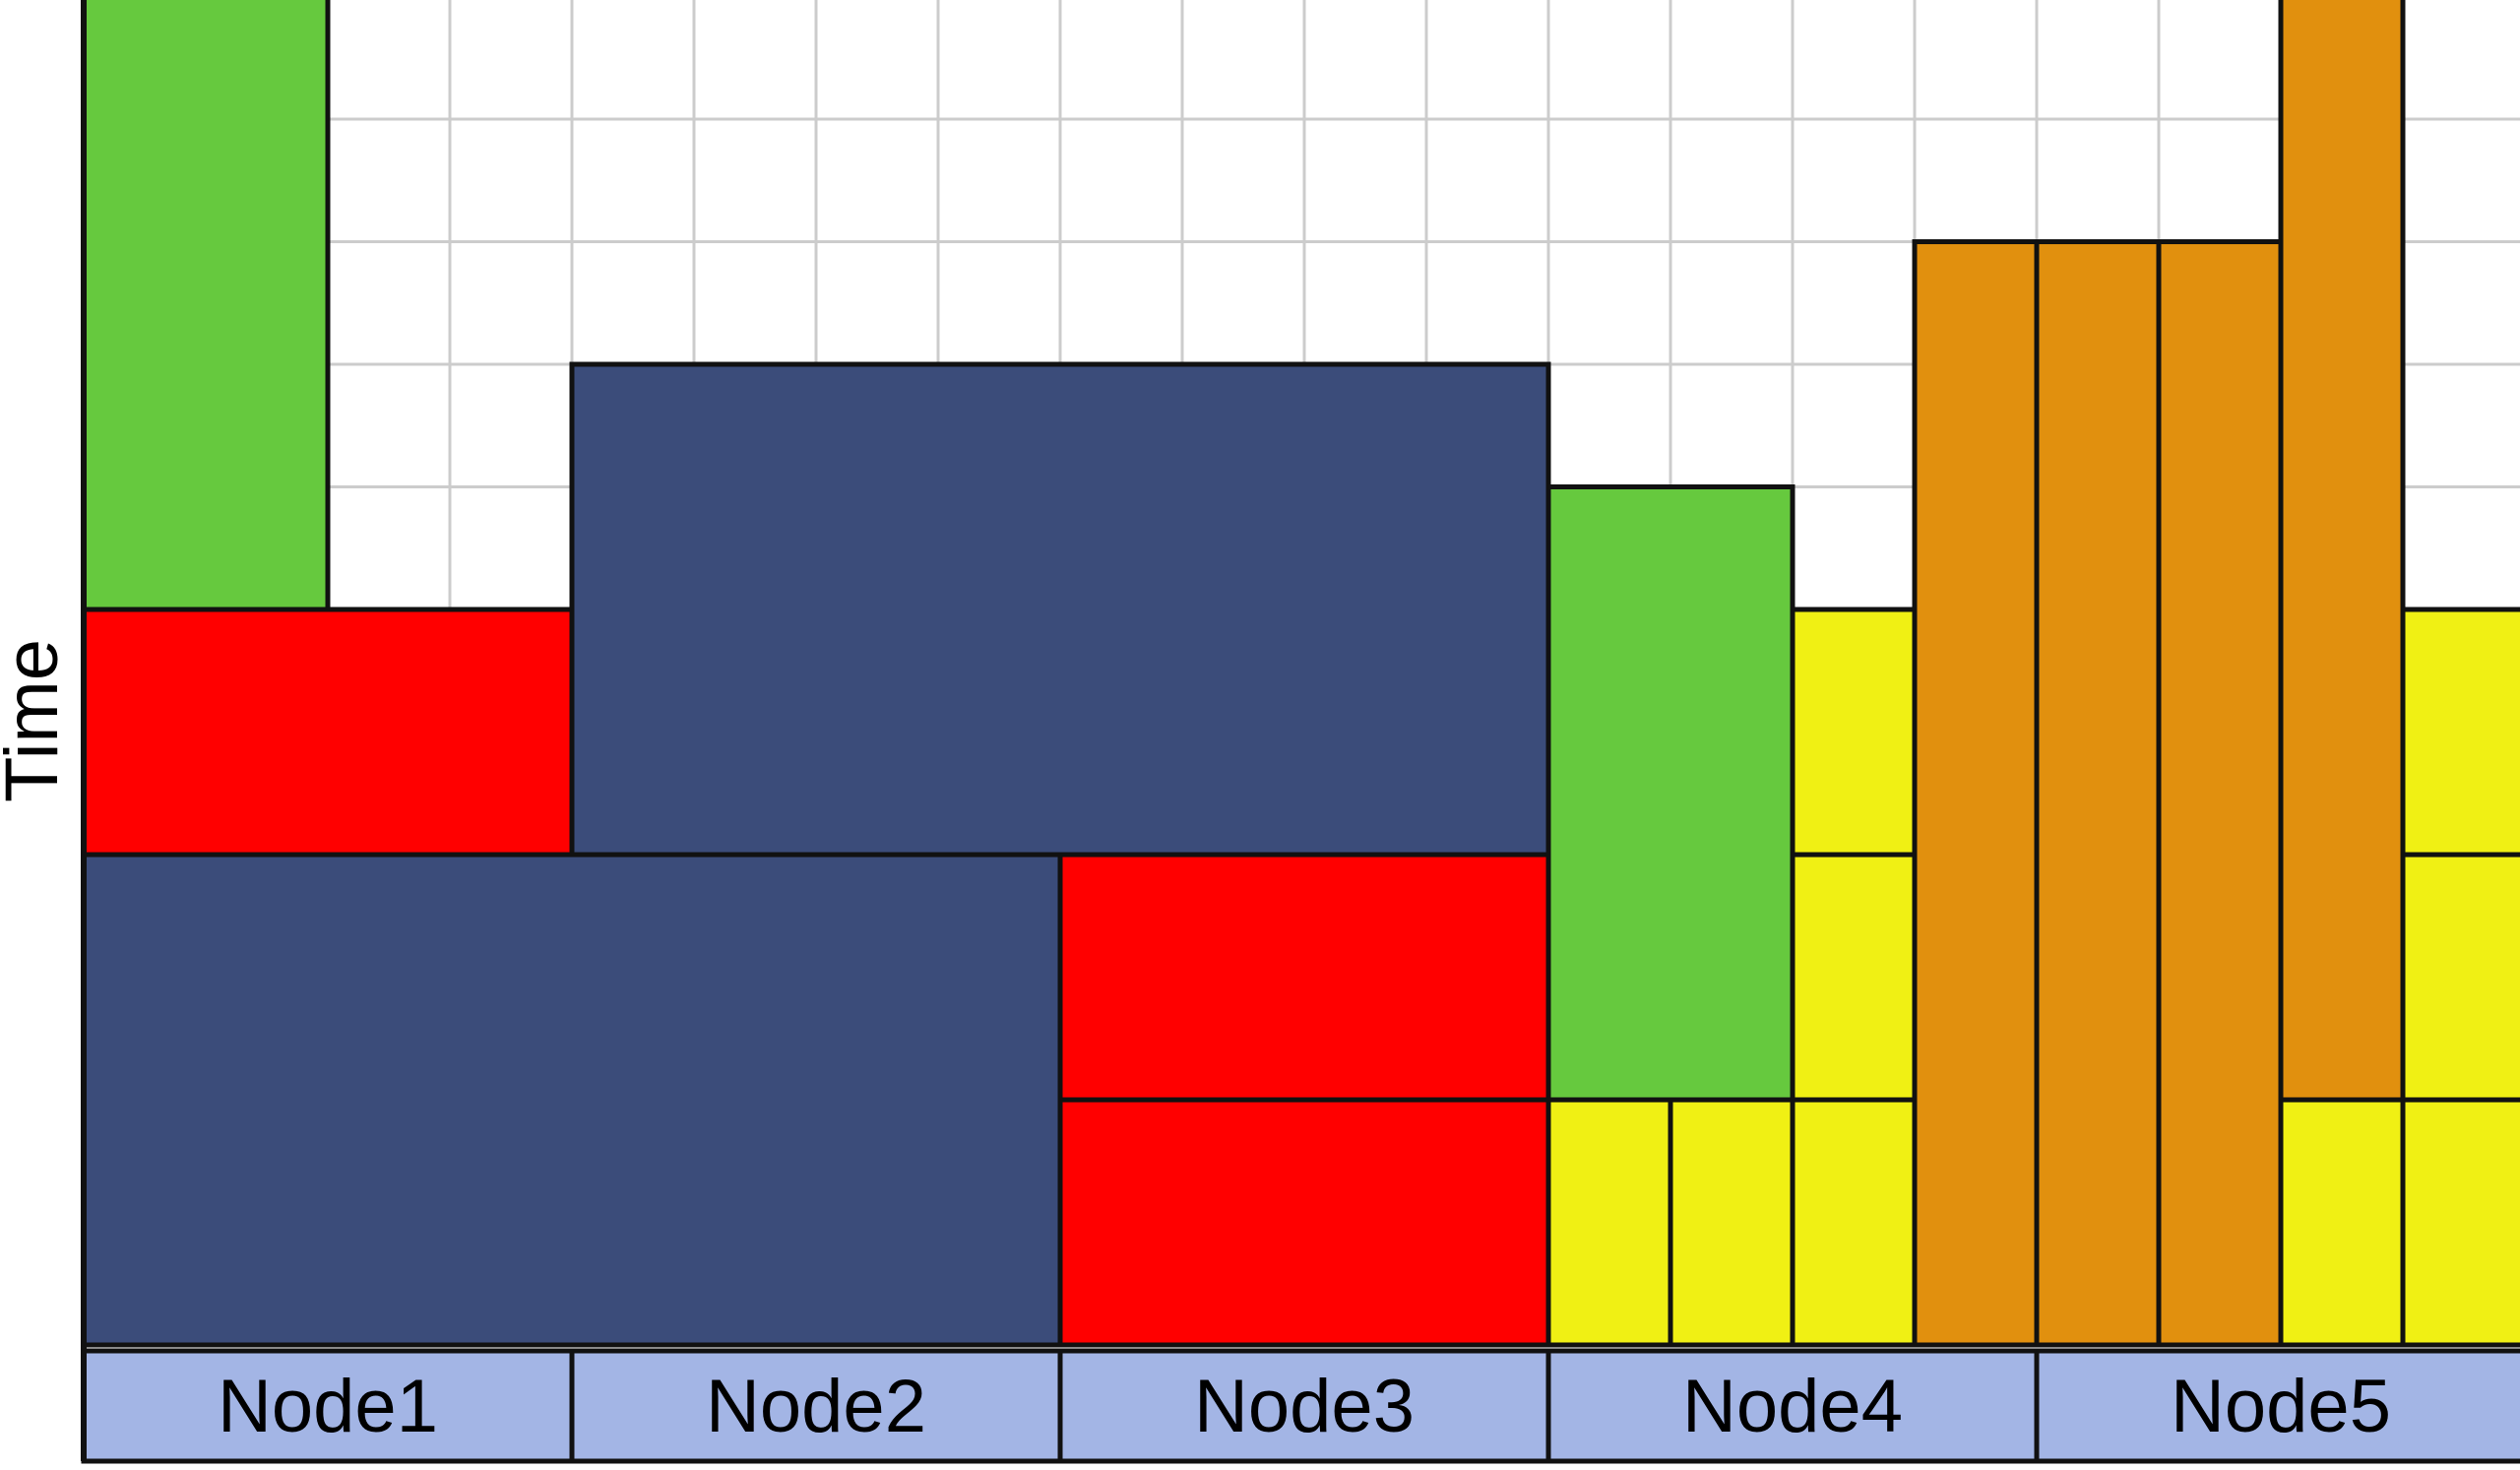  Describe the element at coordinates (1792, 1406) in the screenshot. I see `node-label: Node4` at that location.